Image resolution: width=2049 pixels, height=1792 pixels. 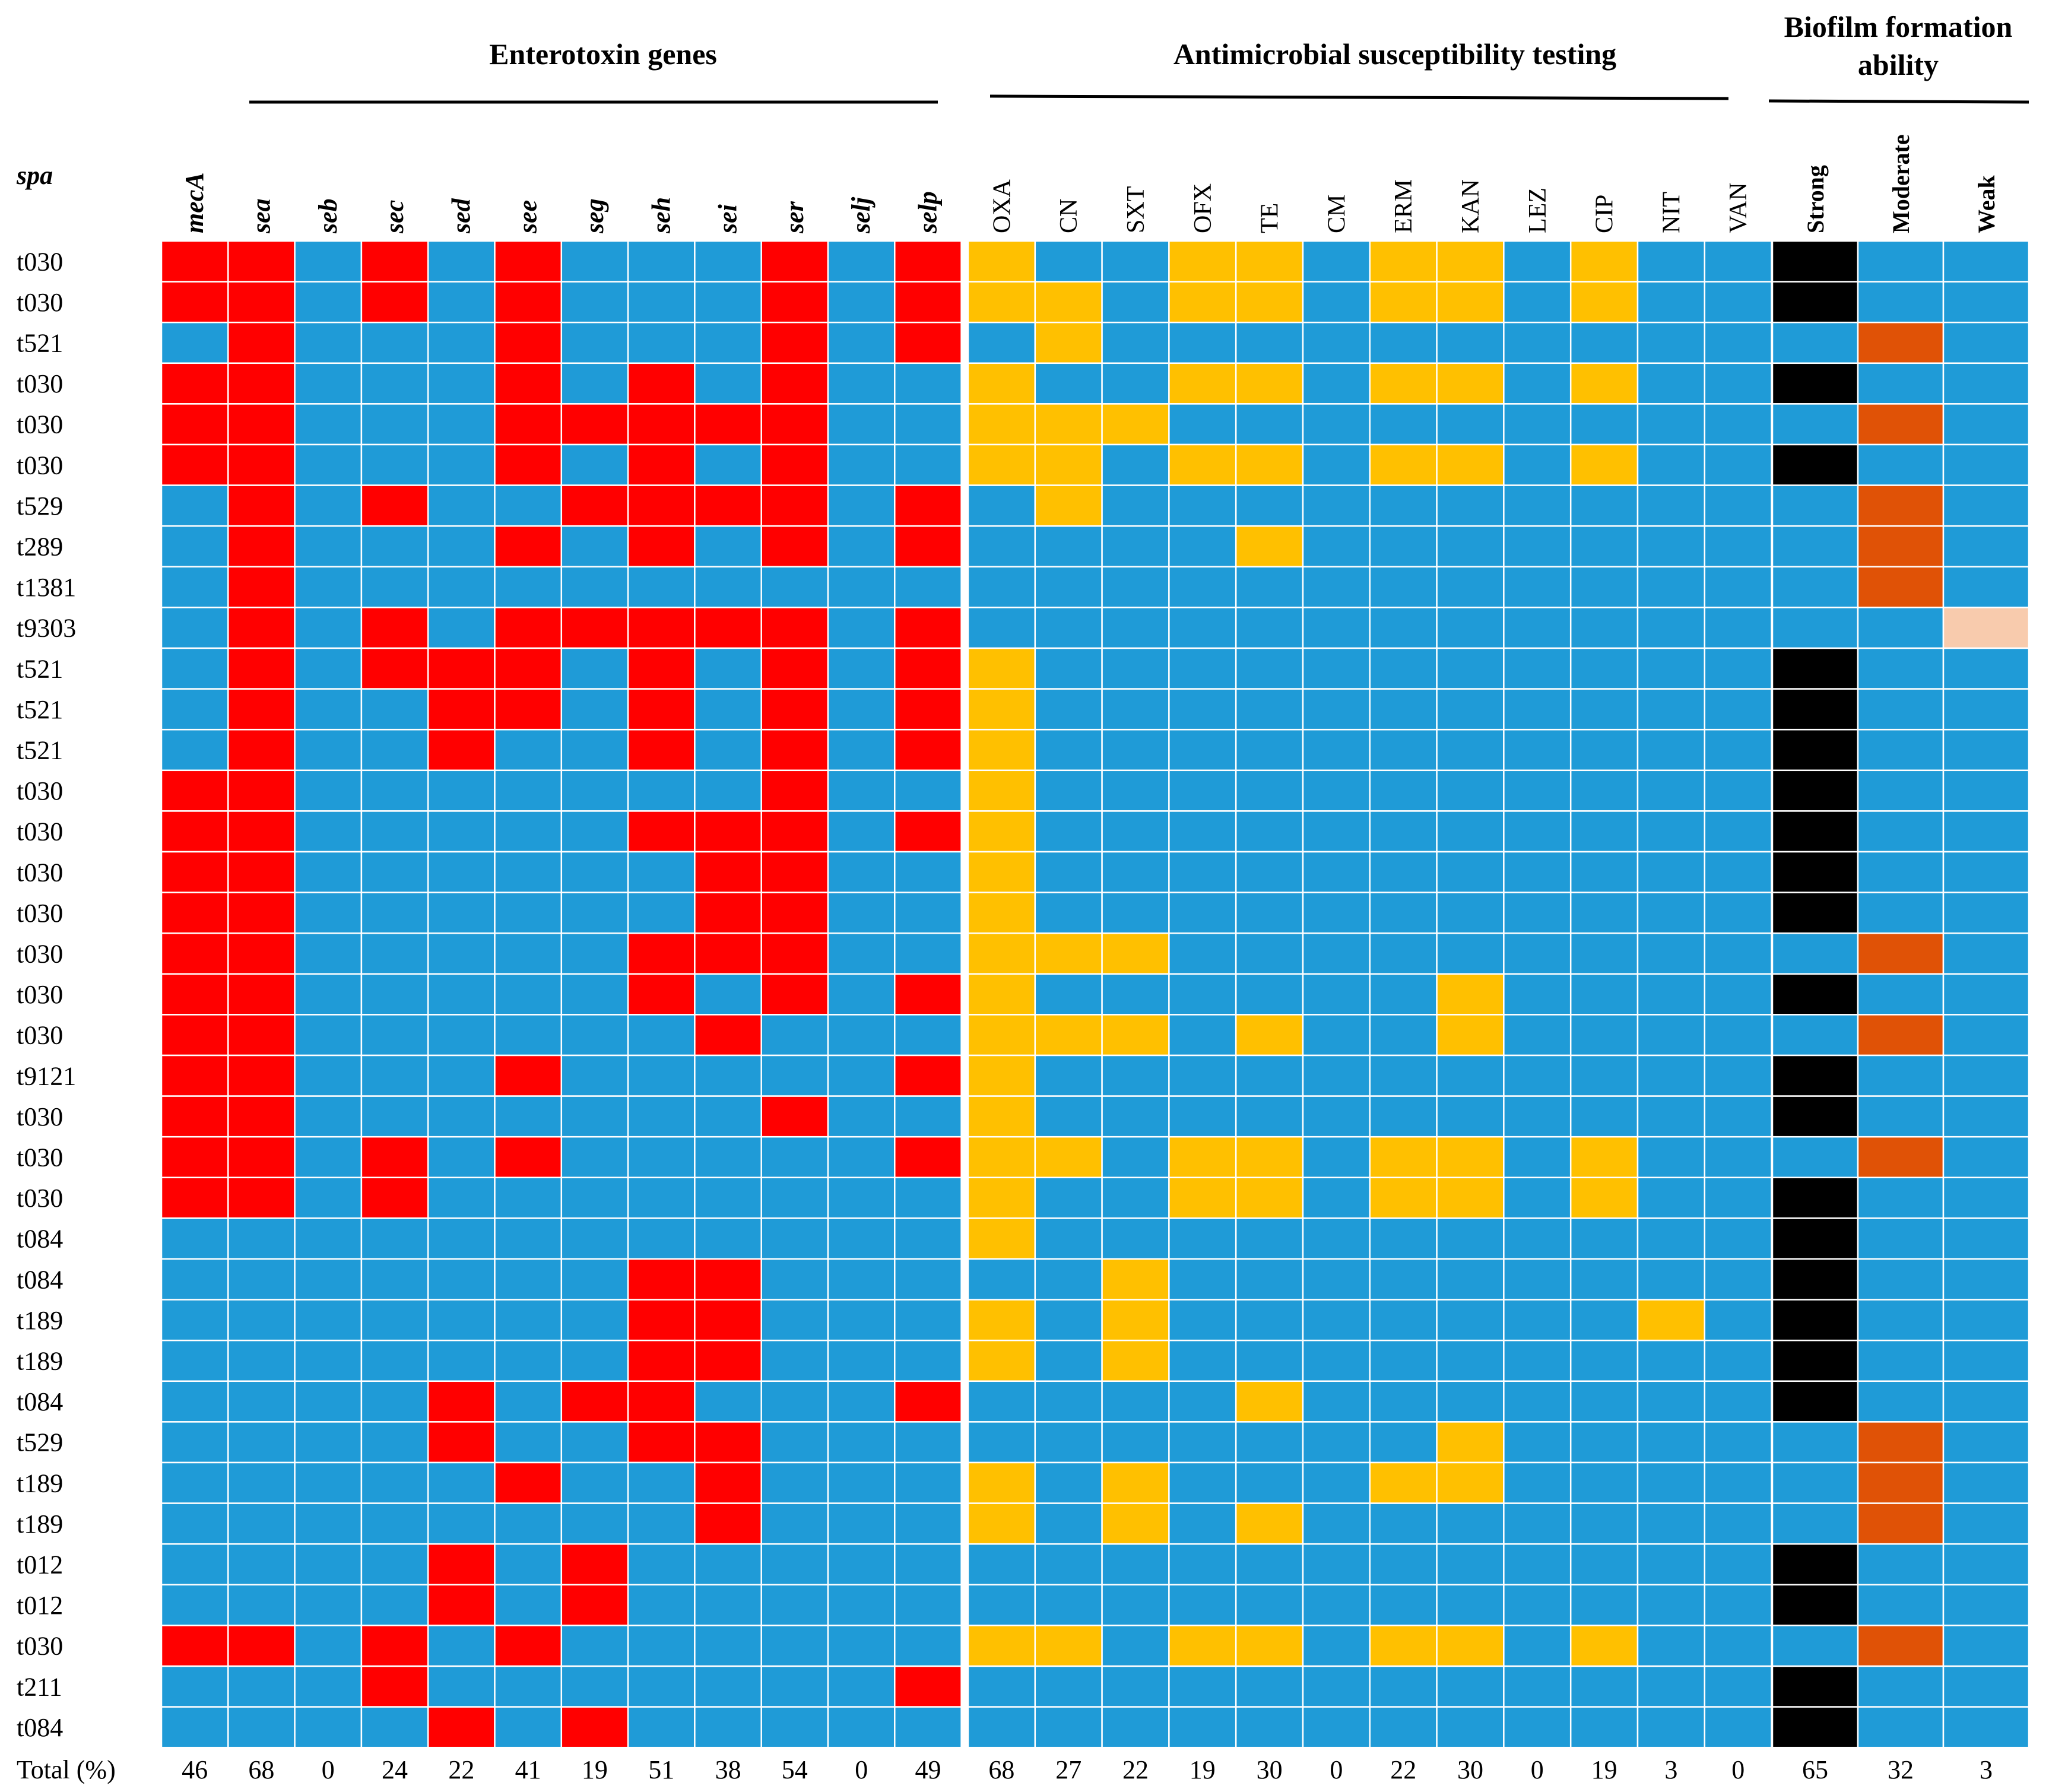 I want to click on group-title-antimicrobial: Antimicrobial susceptibility testing, so click(x=1395, y=54).